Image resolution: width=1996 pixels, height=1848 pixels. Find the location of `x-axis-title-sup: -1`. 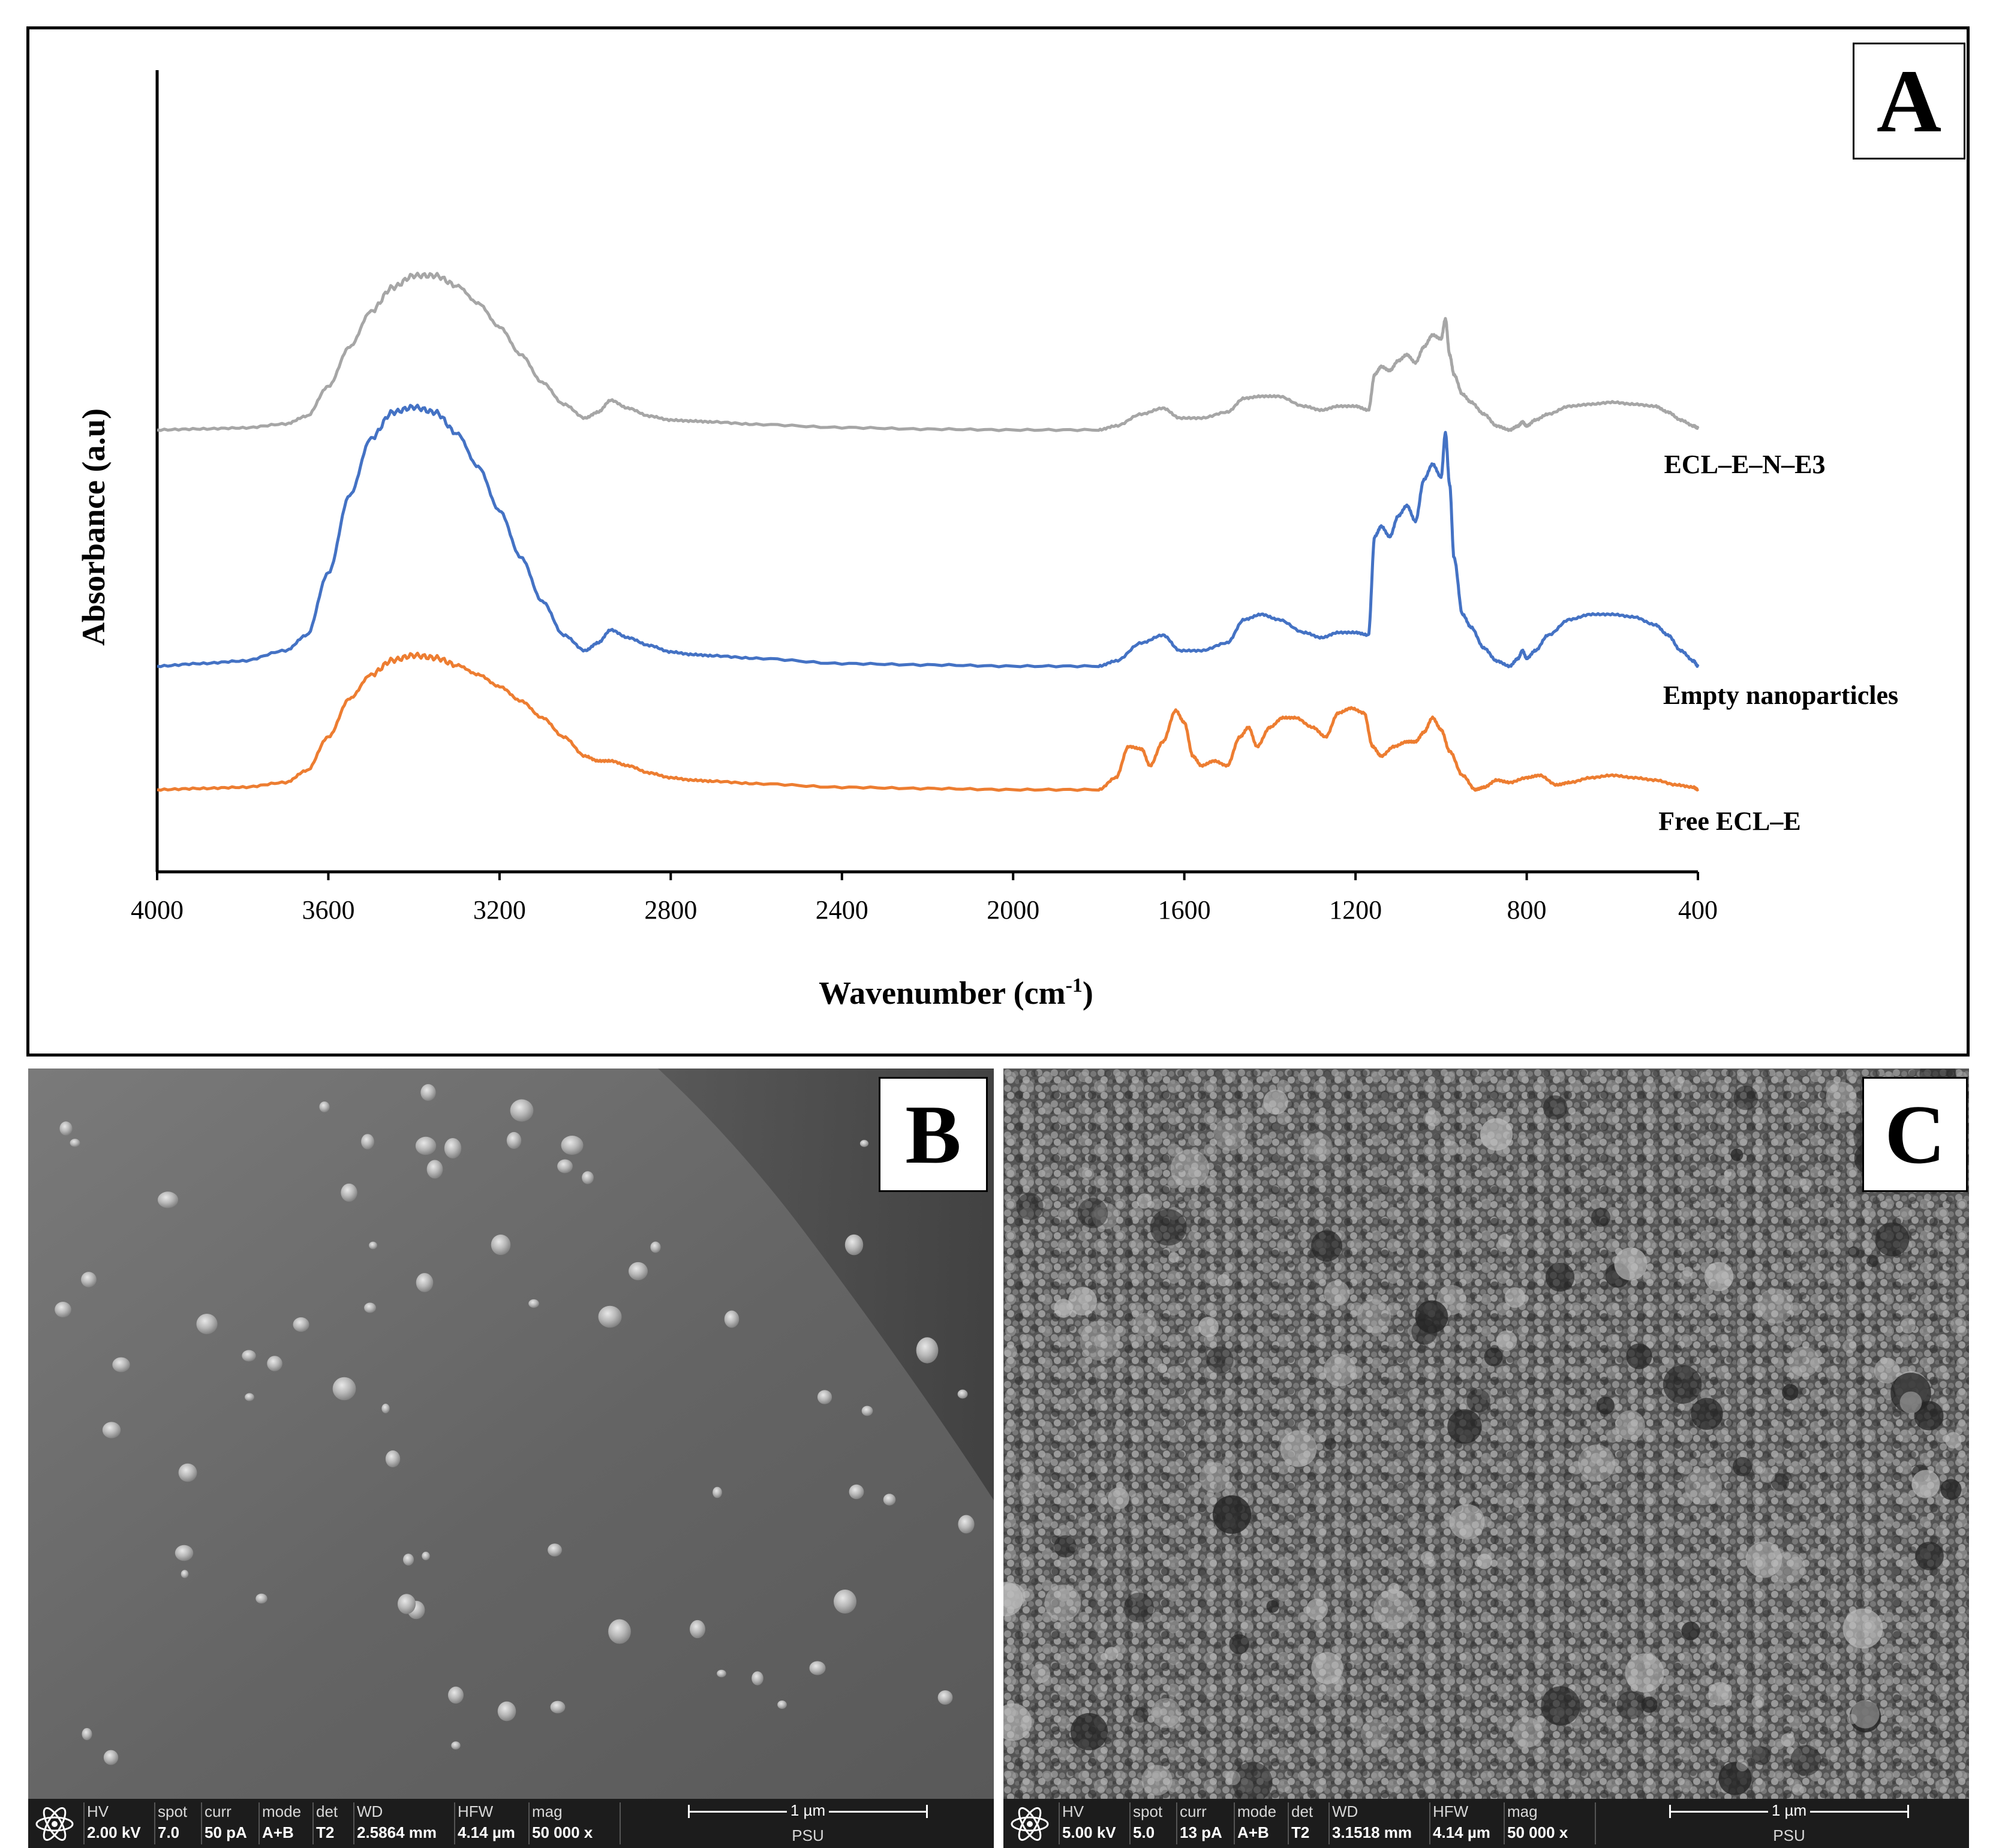

x-axis-title-sup: -1 is located at coordinates (1074, 986).